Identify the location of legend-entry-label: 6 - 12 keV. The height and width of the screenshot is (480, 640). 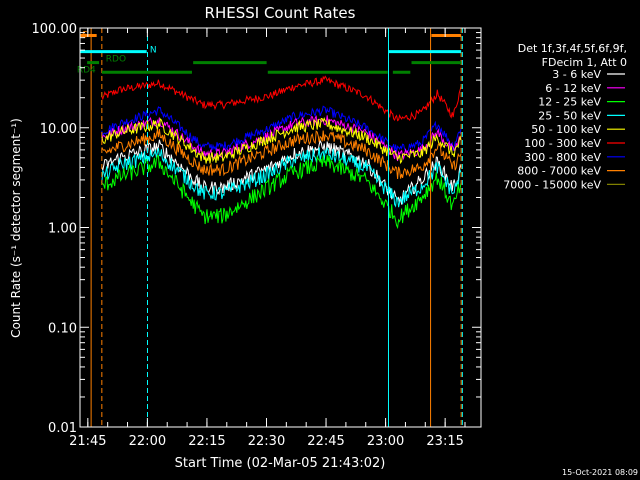
(573, 88).